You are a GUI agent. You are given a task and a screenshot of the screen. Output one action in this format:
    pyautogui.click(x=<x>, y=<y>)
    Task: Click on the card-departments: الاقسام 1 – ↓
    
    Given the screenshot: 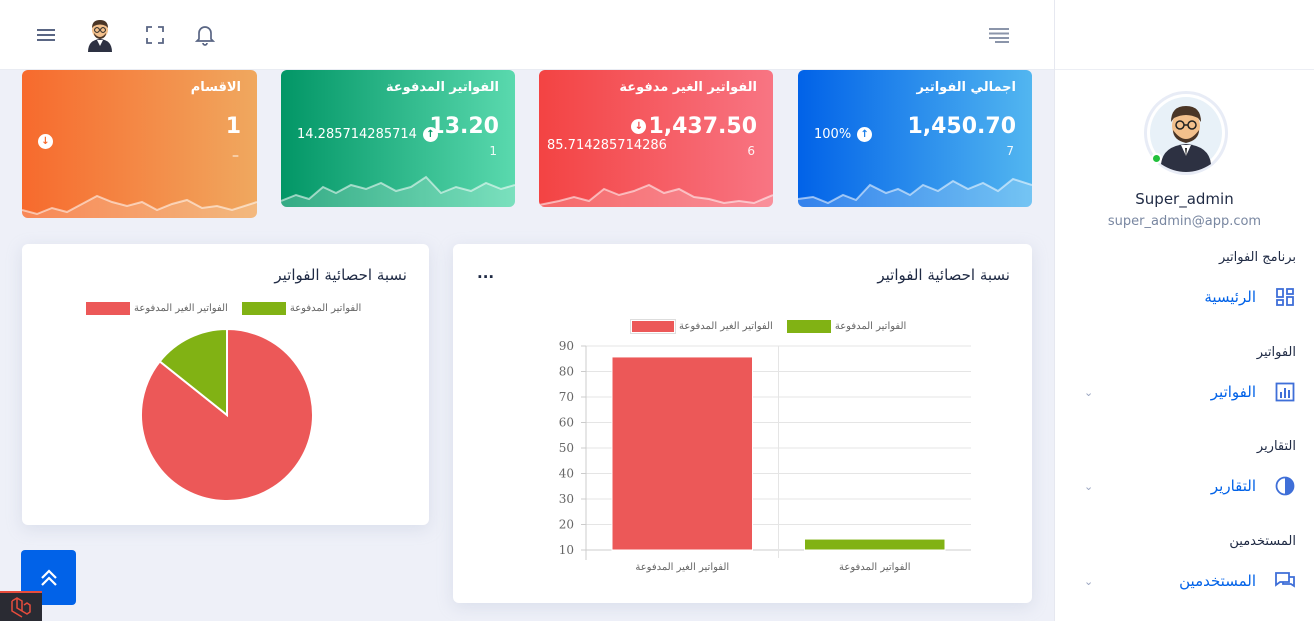 What is the action you would take?
    pyautogui.click(x=139, y=144)
    